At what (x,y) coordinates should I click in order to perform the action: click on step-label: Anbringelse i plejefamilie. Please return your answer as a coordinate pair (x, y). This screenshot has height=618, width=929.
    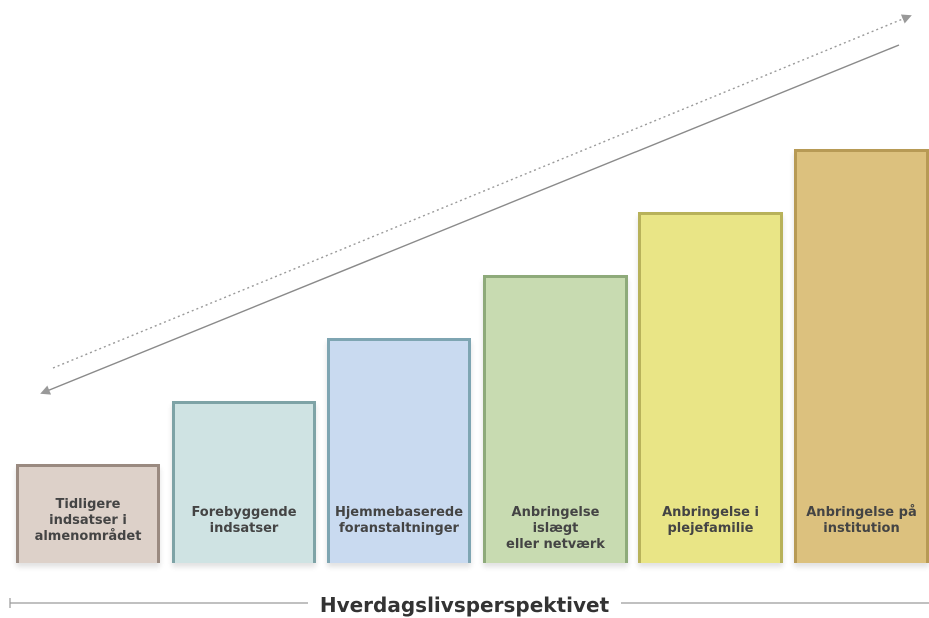
    Looking at the image, I should click on (710, 520).